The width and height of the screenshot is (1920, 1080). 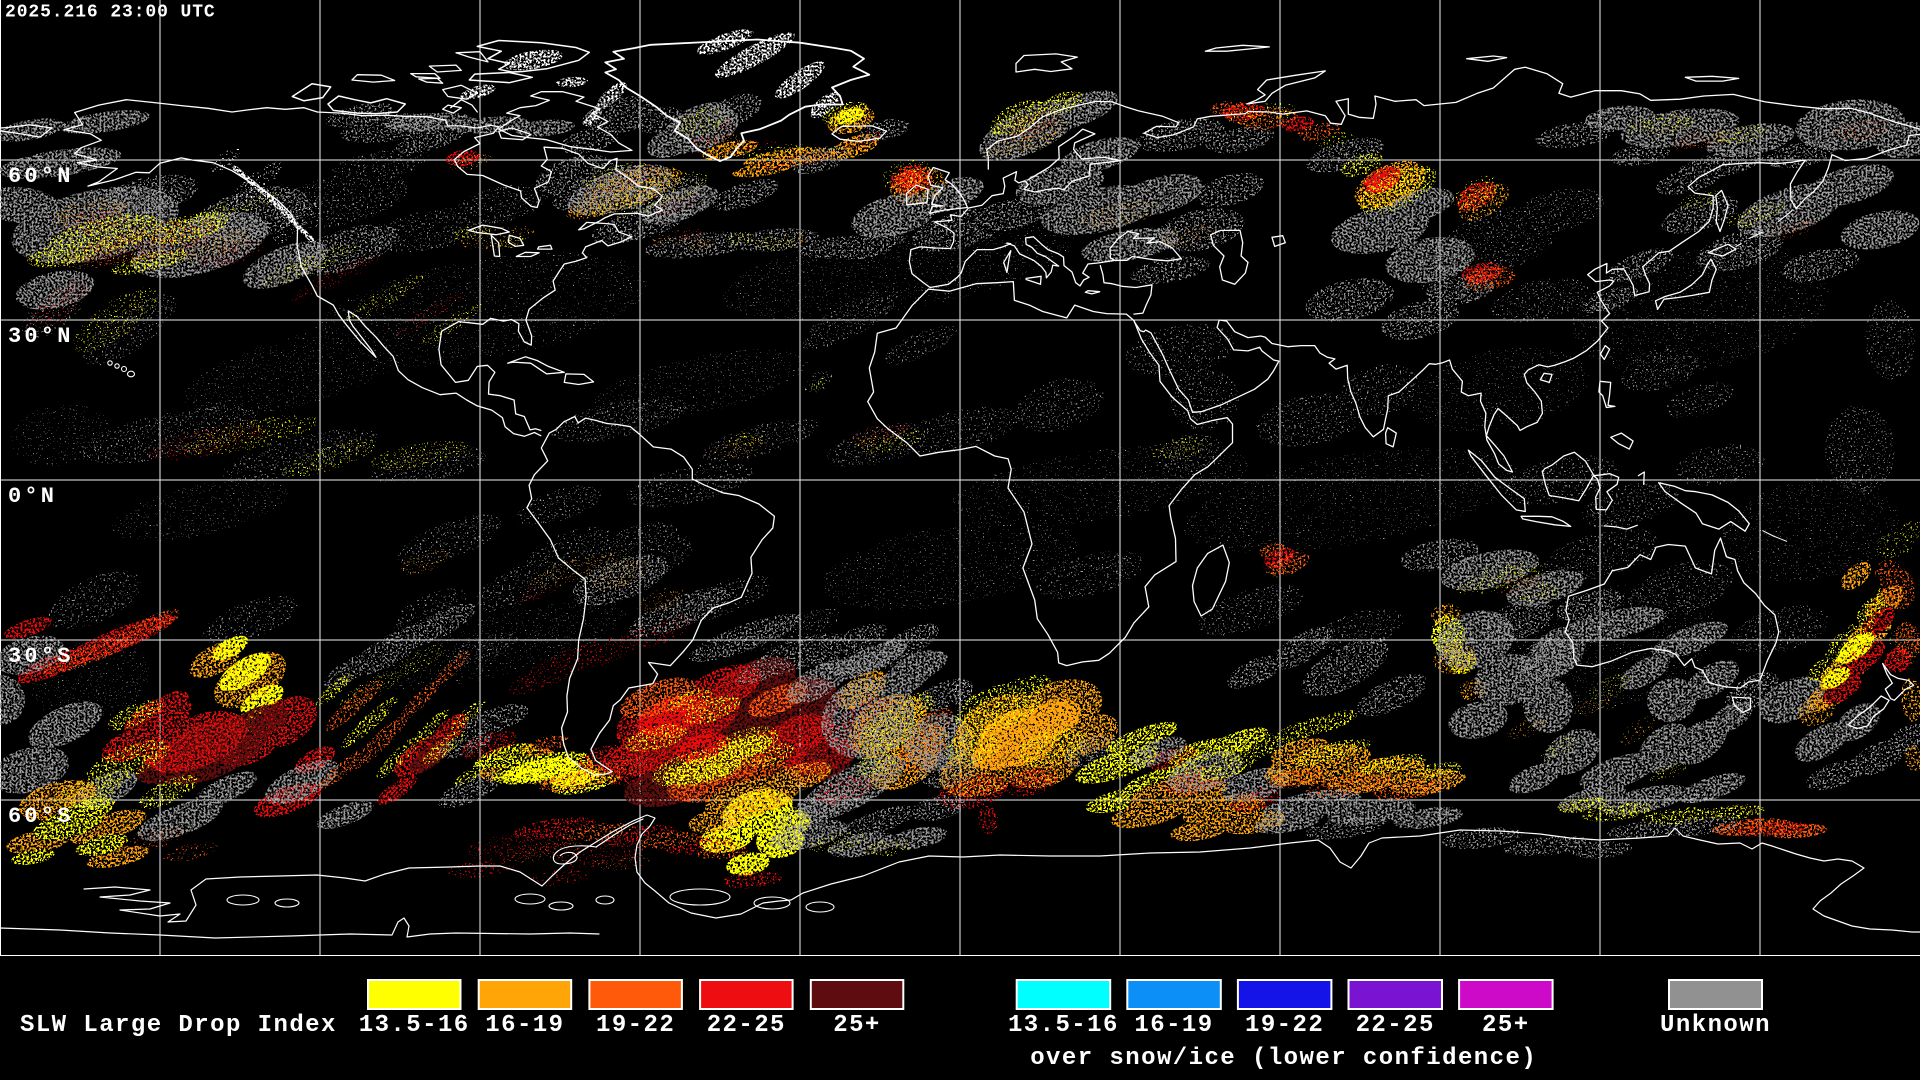 What do you see at coordinates (178, 1025) in the screenshot?
I see `svg-text: SLW Large Drop Index` at bounding box center [178, 1025].